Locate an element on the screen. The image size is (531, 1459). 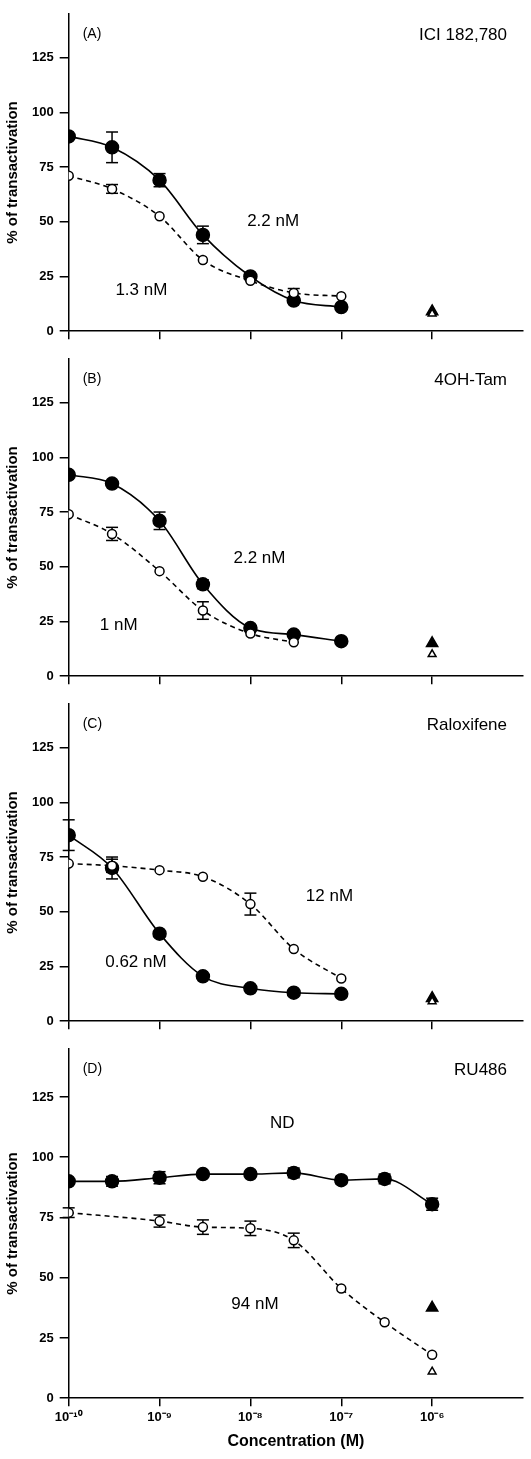
text: 4OH-Tam is located at coordinates (470, 380).